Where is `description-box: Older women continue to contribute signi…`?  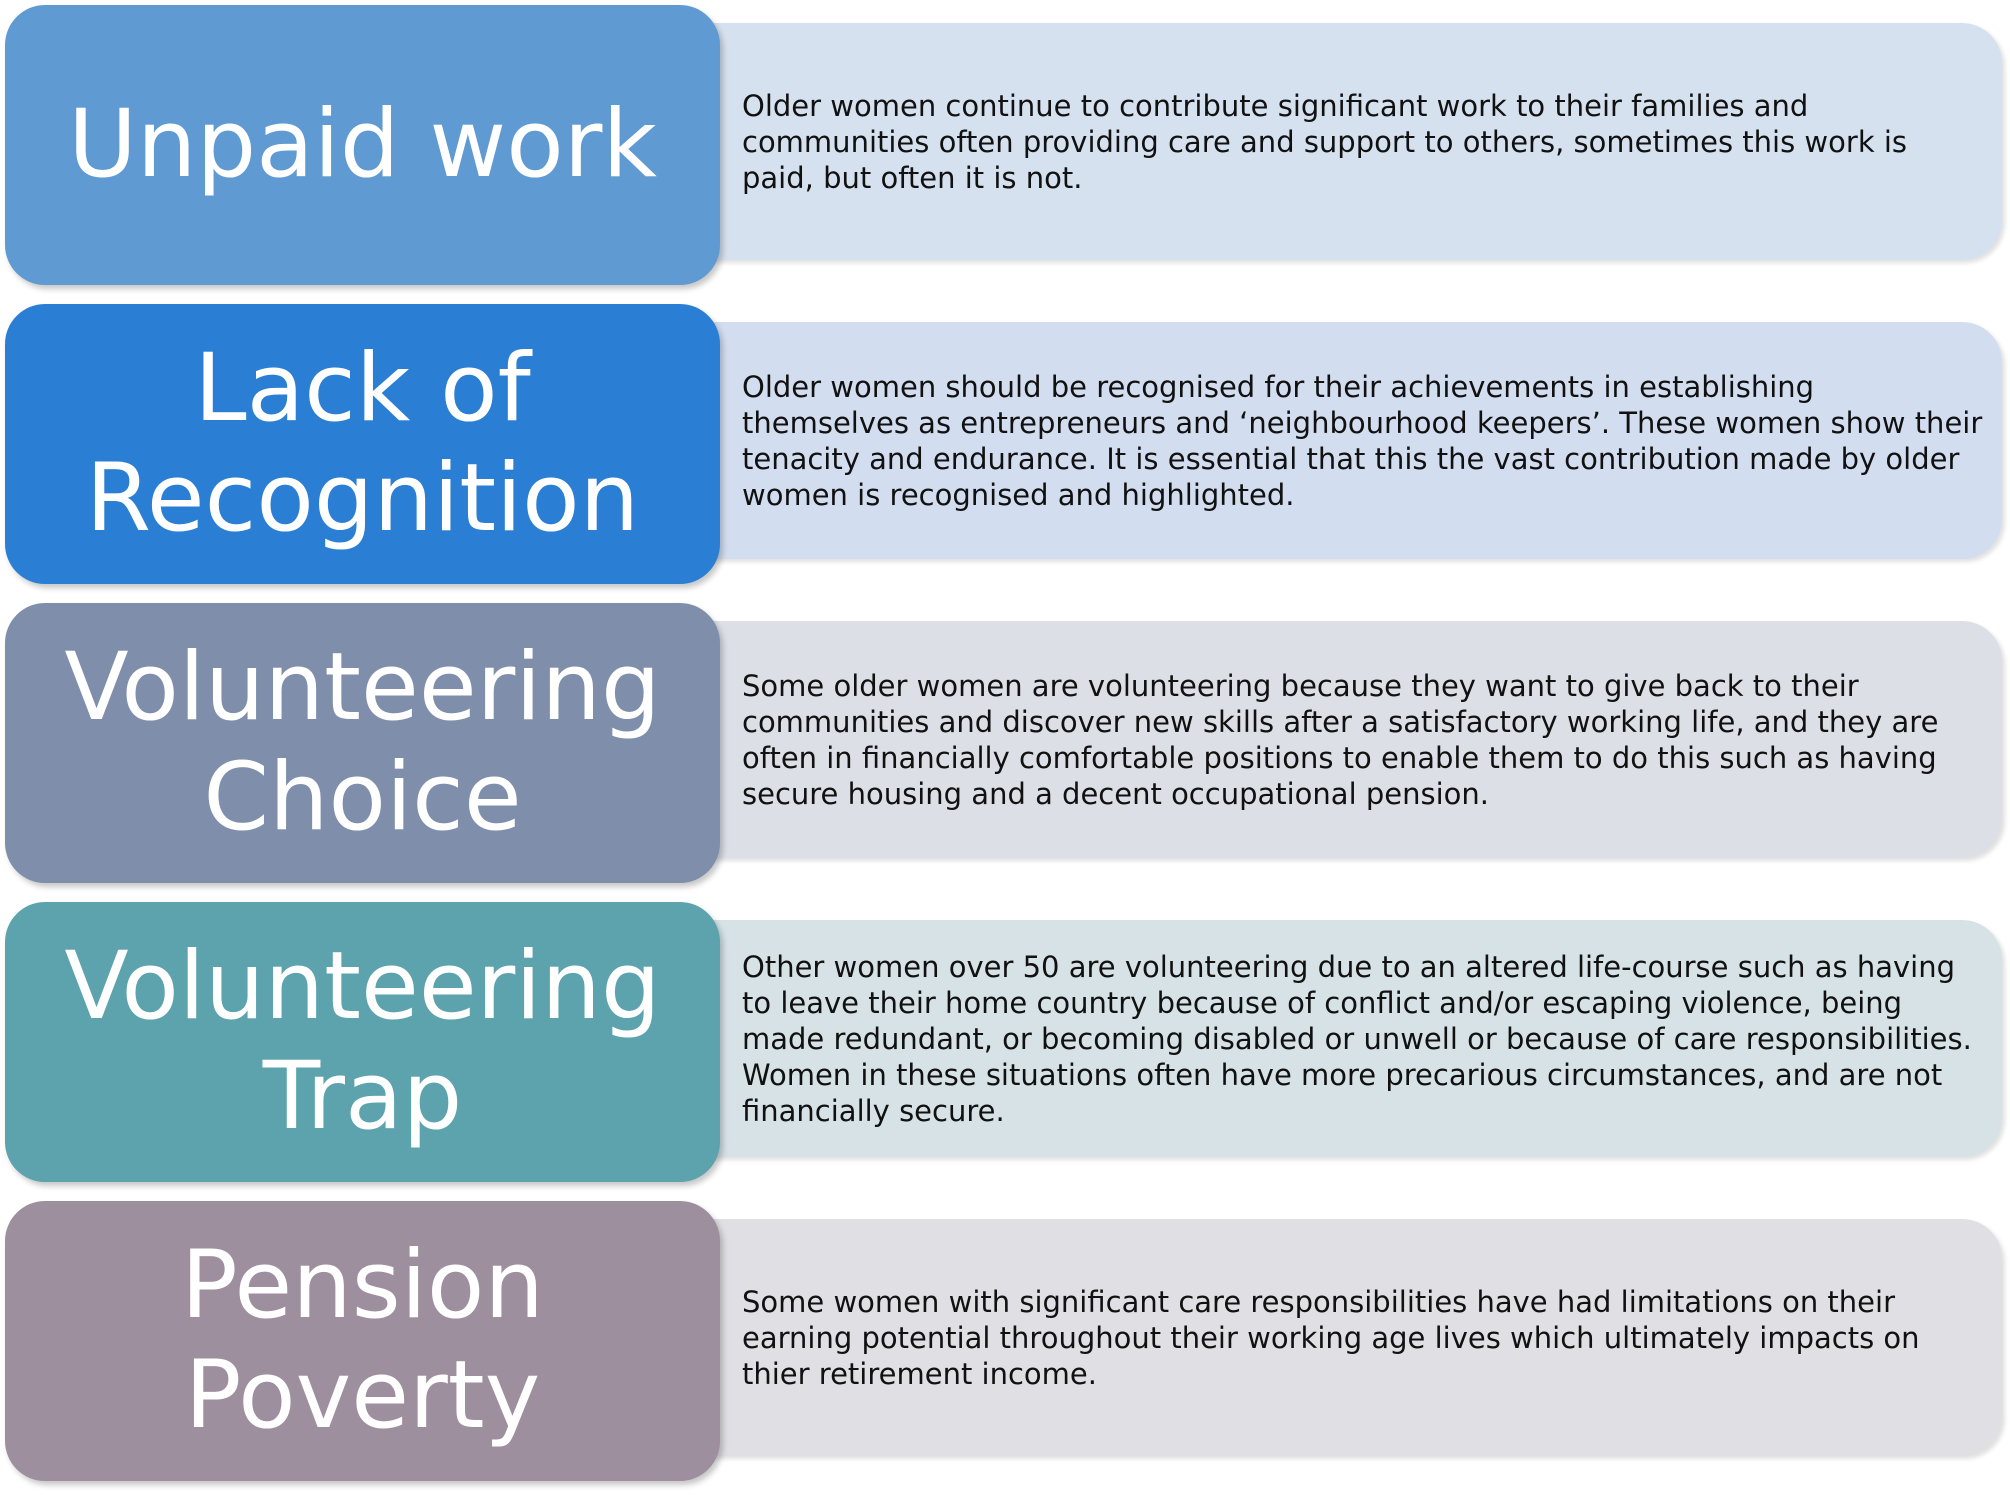 description-box: Older women continue to contribute signi… is located at coordinates (1346, 141).